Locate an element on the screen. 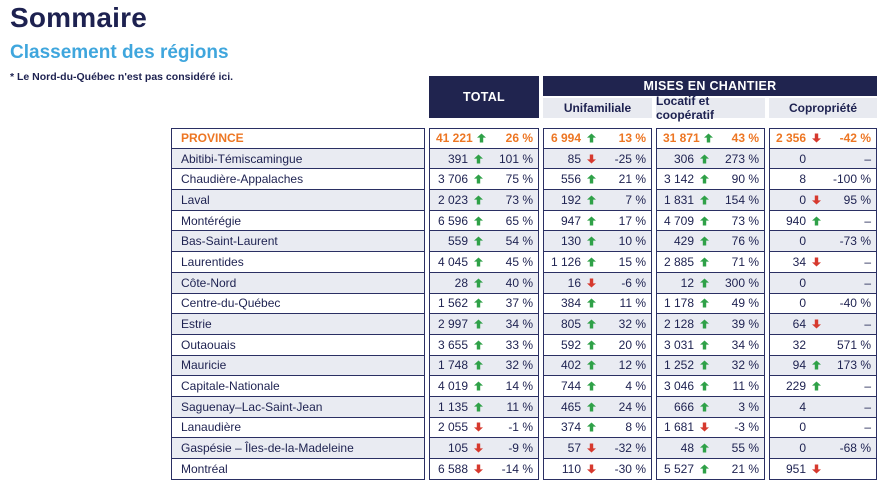 This screenshot has height=485, width=880. value-cell: 1 252 32 % is located at coordinates (710, 366).